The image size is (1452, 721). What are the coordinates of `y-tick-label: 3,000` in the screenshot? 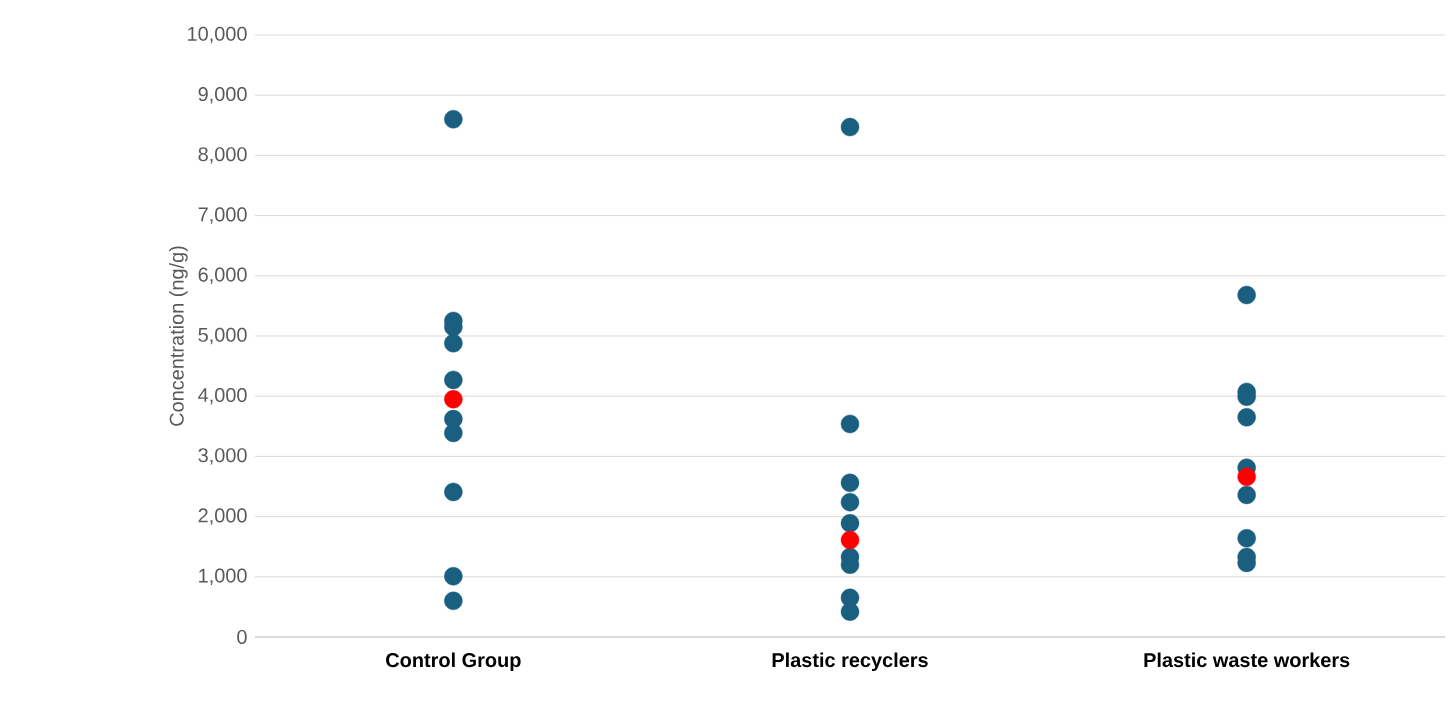 It's located at (222, 456).